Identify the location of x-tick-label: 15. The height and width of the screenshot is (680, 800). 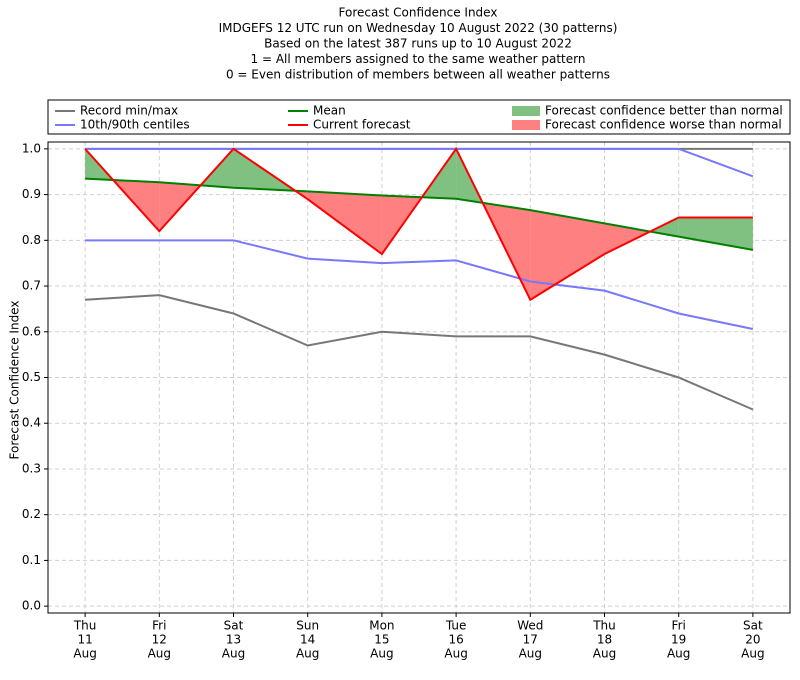
(381, 640).